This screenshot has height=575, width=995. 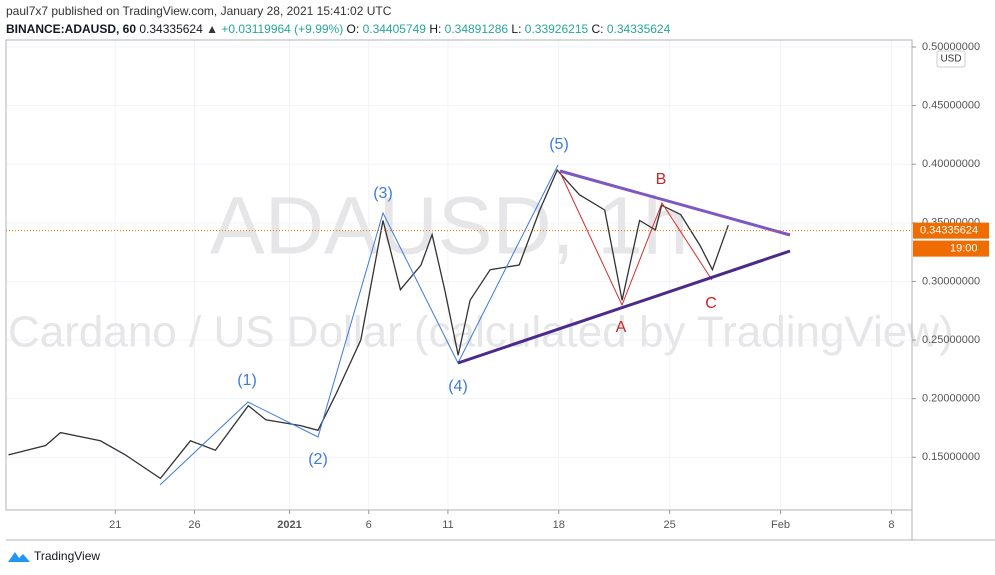 What do you see at coordinates (621, 327) in the screenshot?
I see `wave-label: A` at bounding box center [621, 327].